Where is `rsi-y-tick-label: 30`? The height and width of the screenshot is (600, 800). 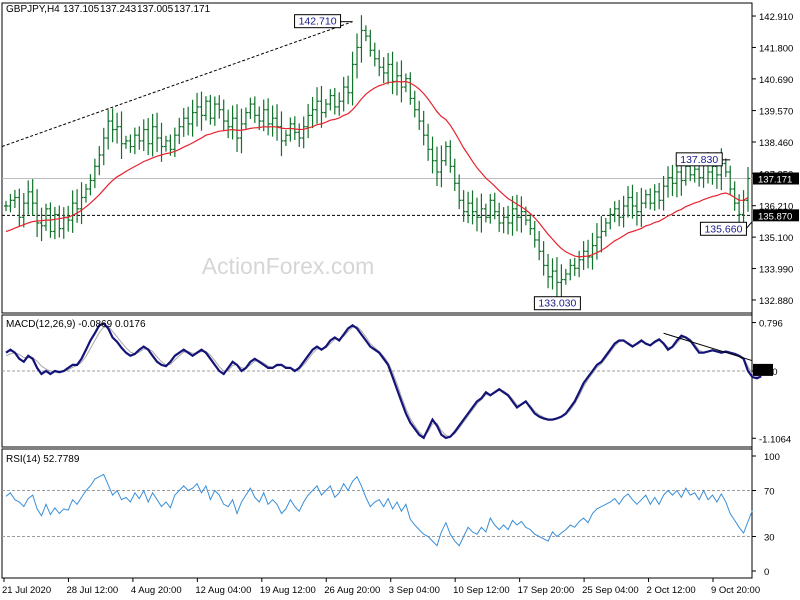
rsi-y-tick-label: 30 is located at coordinates (769, 538).